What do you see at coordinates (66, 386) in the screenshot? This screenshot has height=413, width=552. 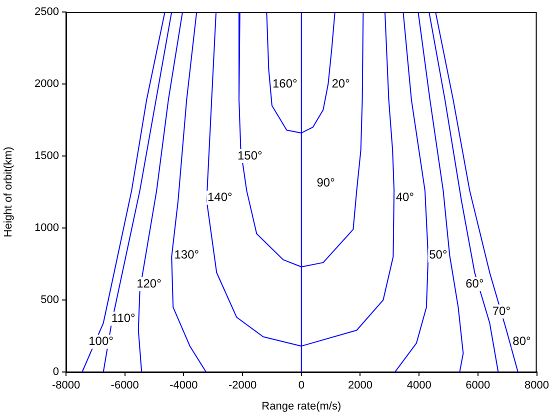 I see `x-tick-label: -8000` at bounding box center [66, 386].